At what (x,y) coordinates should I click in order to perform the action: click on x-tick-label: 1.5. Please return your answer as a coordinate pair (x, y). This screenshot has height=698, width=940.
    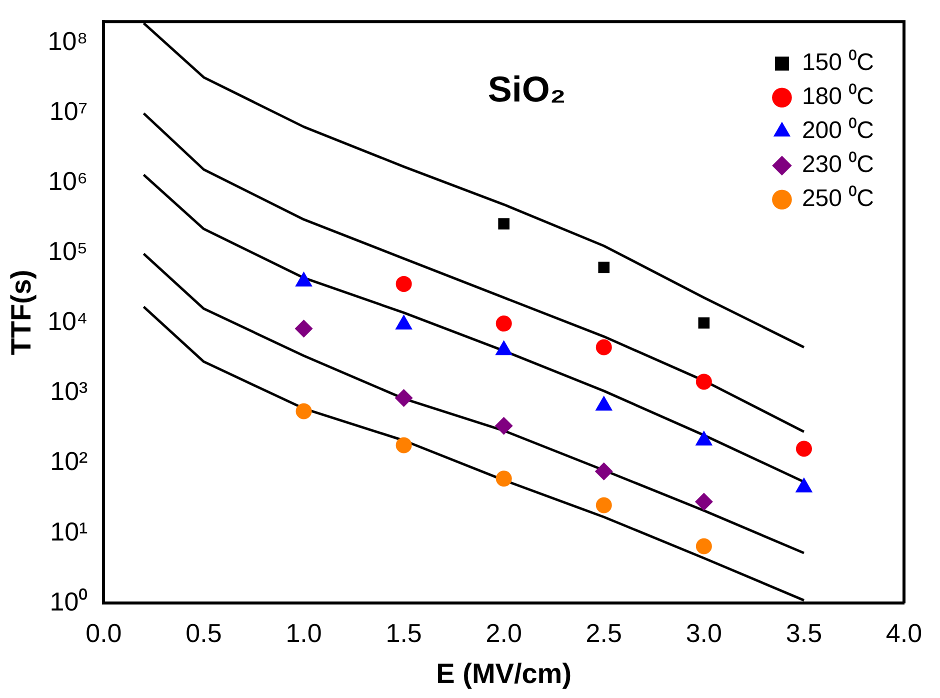
    Looking at the image, I should click on (404, 633).